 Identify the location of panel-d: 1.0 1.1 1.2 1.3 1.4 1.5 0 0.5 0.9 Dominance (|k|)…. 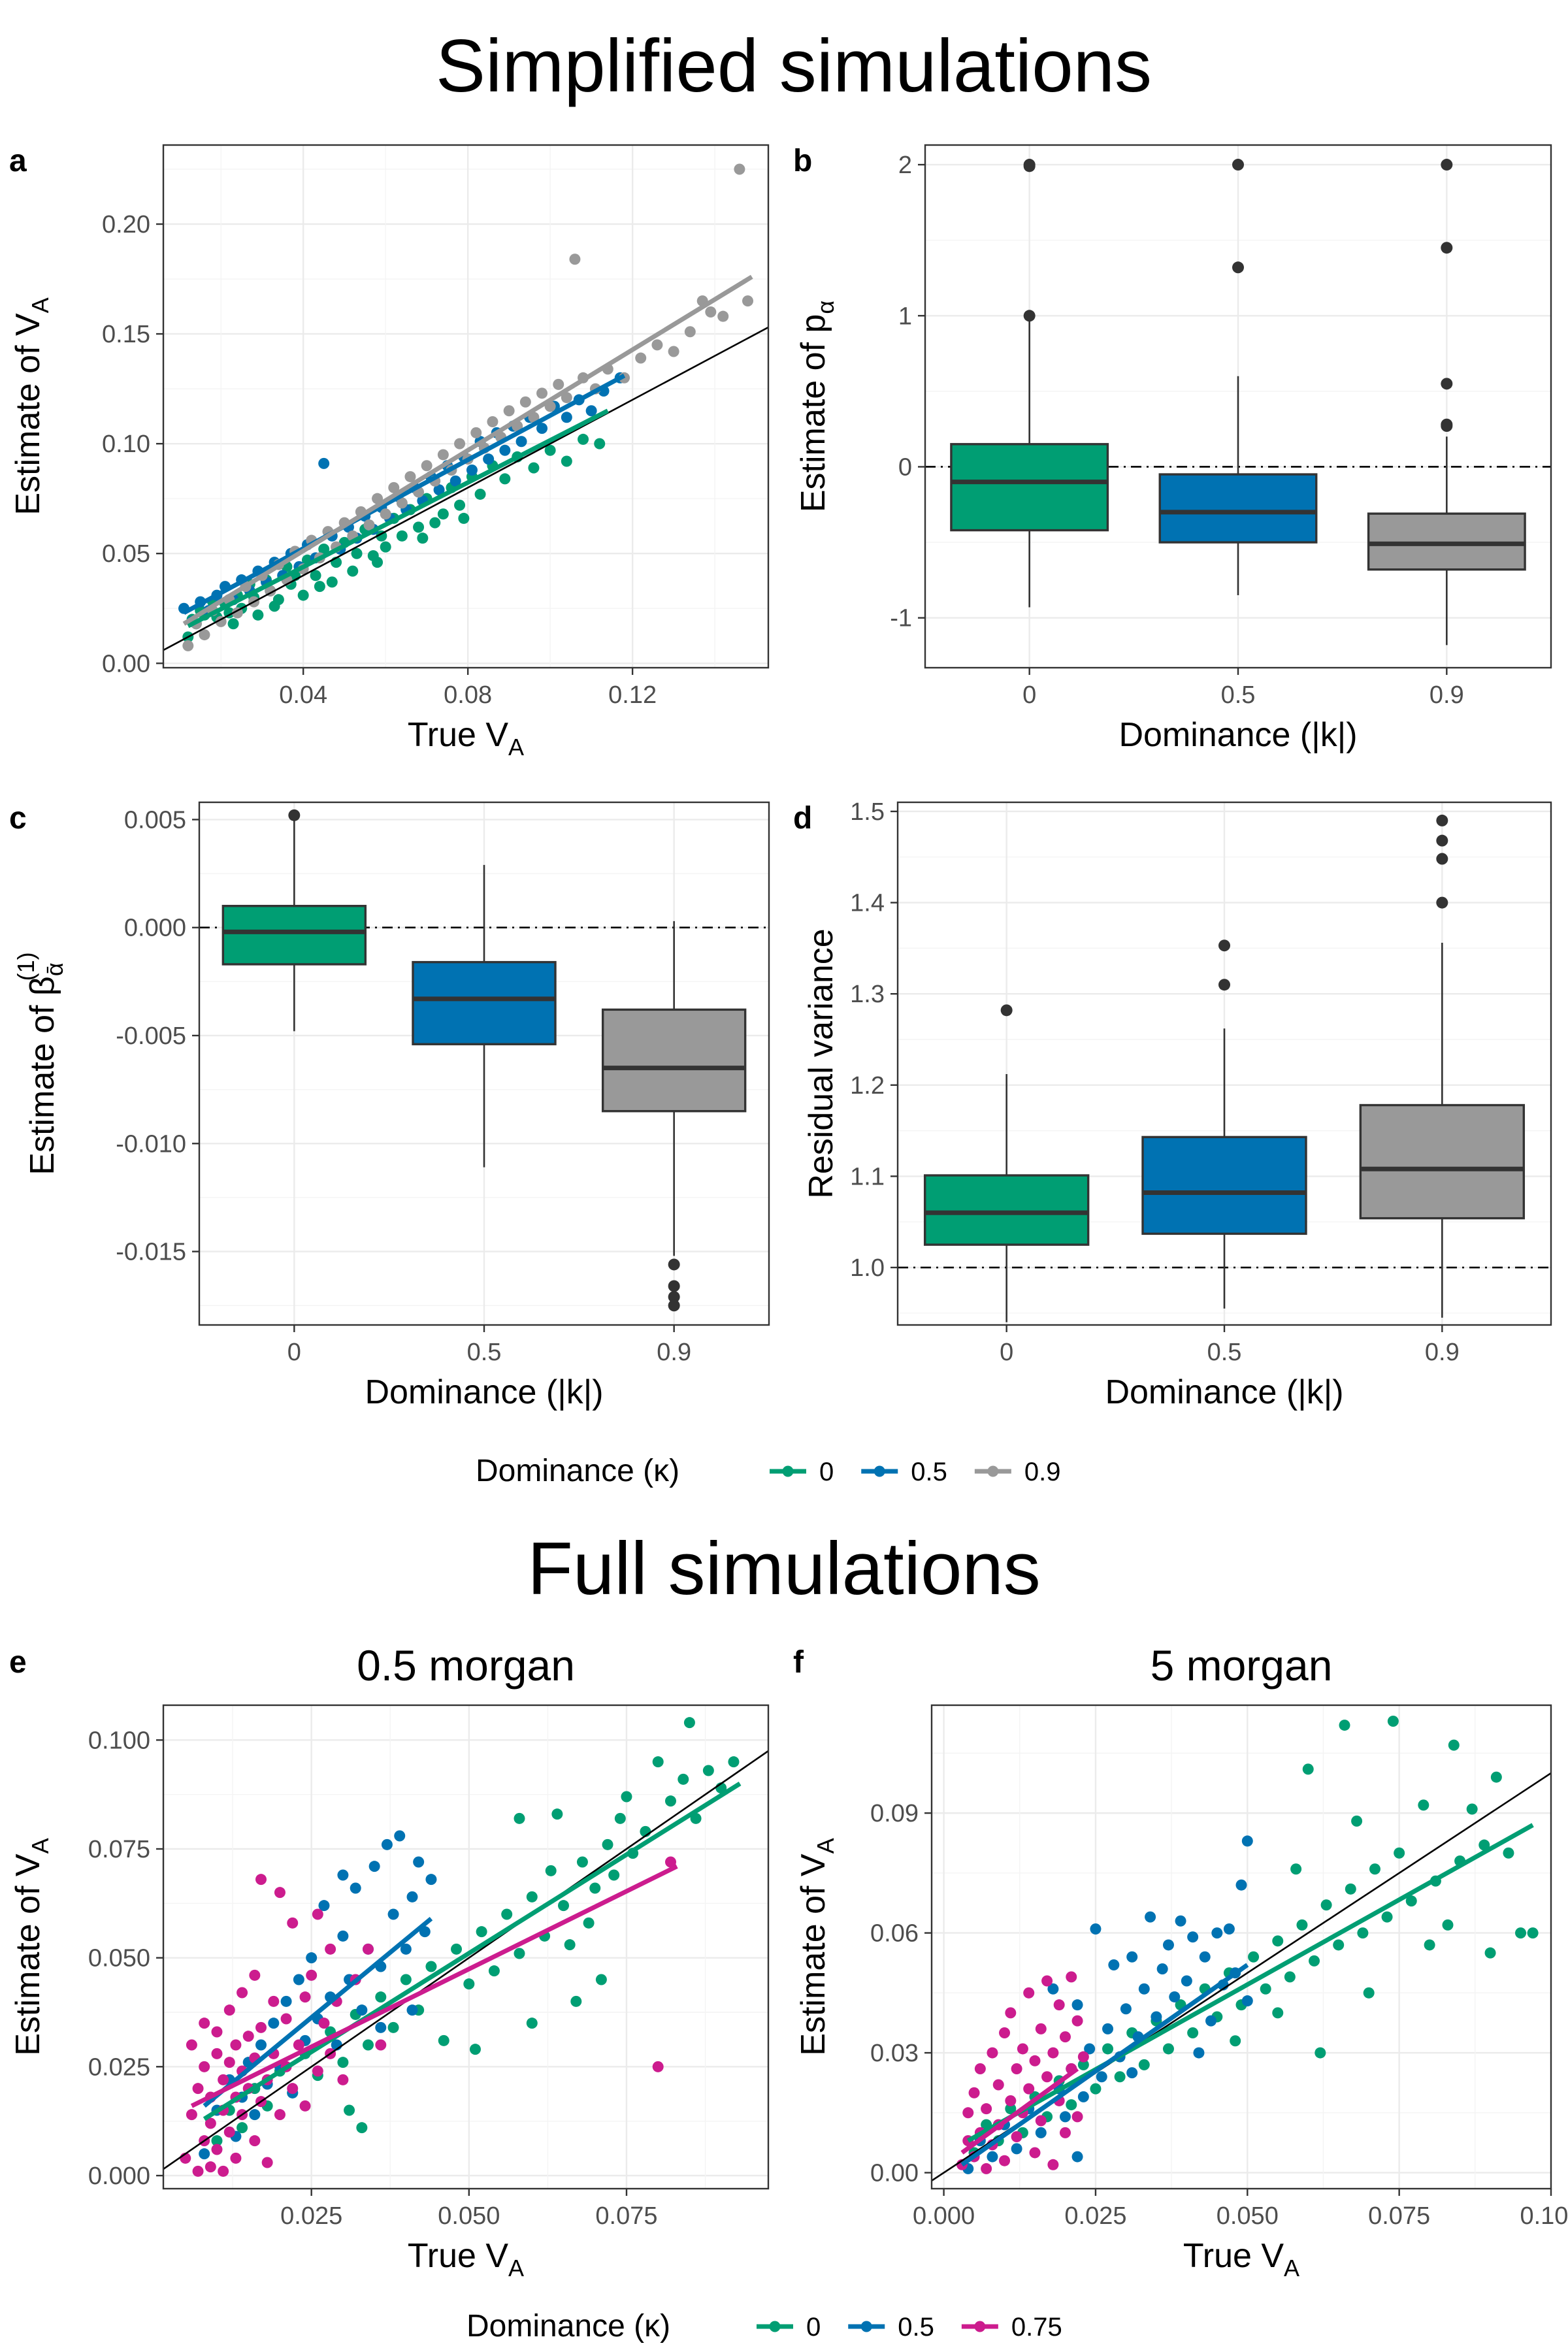
(1172, 1104).